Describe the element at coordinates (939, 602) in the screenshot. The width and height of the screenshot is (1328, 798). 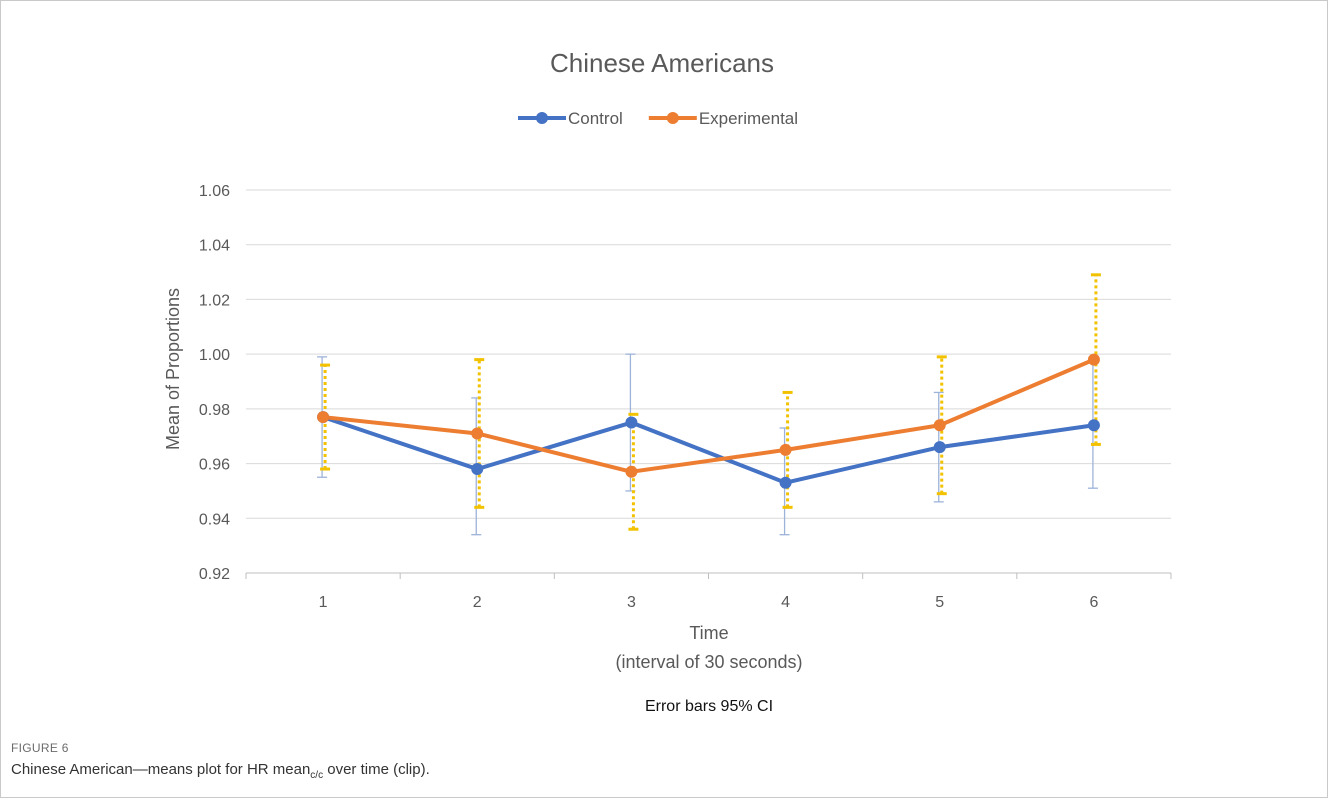
I see `x-tick-label: 5` at that location.